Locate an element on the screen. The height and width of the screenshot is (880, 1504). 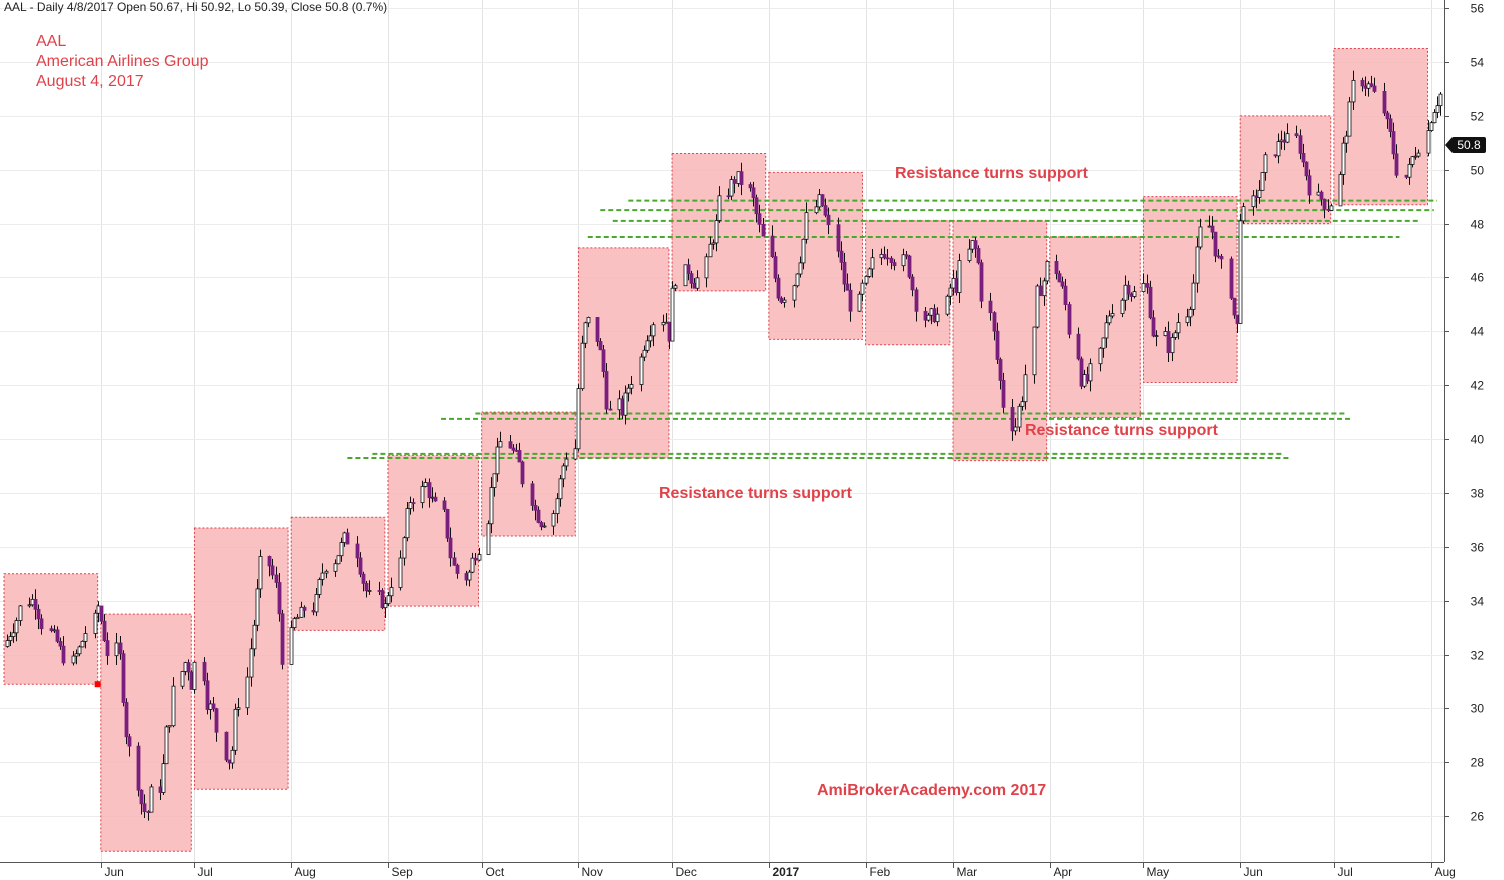
y-tick-label: 54 is located at coordinates (1478, 63).